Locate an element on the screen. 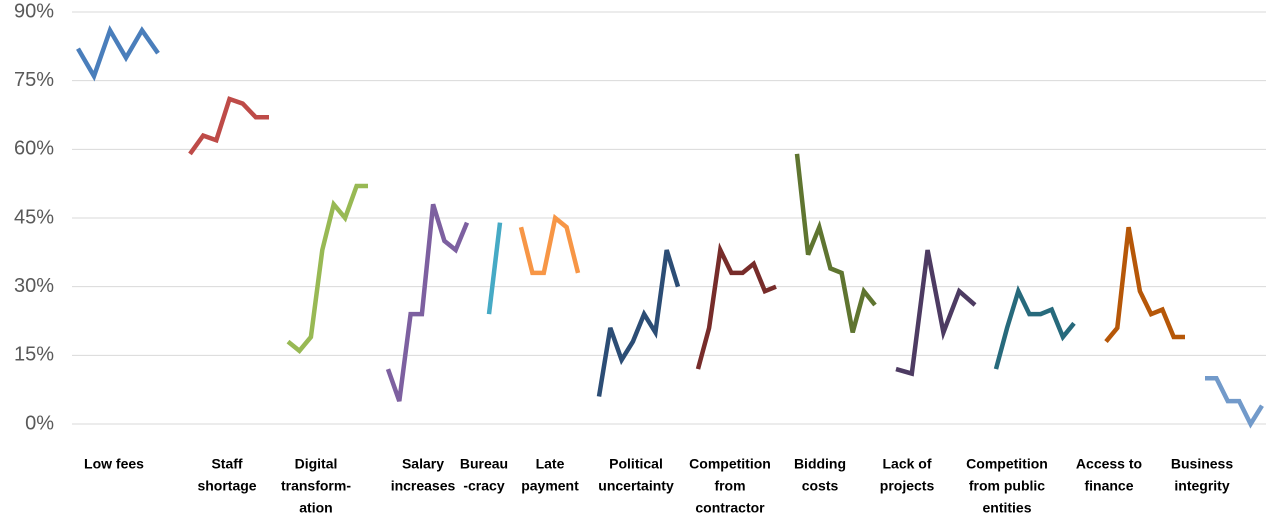 The image size is (1266, 518). x-tick-label: Lack of is located at coordinates (906, 464).